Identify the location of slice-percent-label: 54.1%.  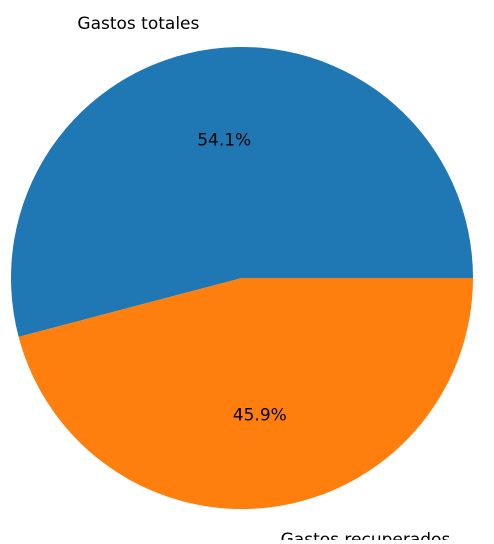
(224, 141).